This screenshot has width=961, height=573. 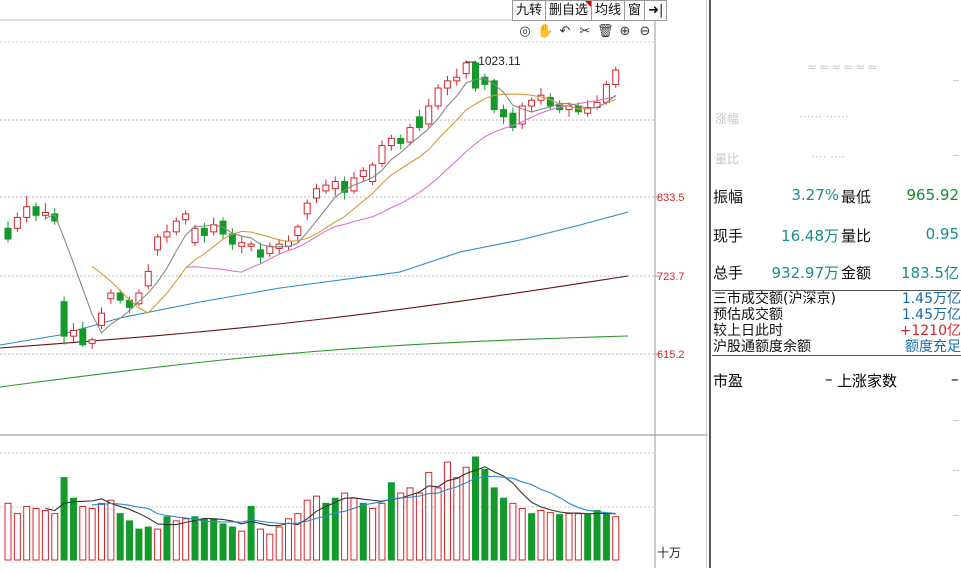 What do you see at coordinates (525, 30) in the screenshot?
I see `eye-icon: ◎` at bounding box center [525, 30].